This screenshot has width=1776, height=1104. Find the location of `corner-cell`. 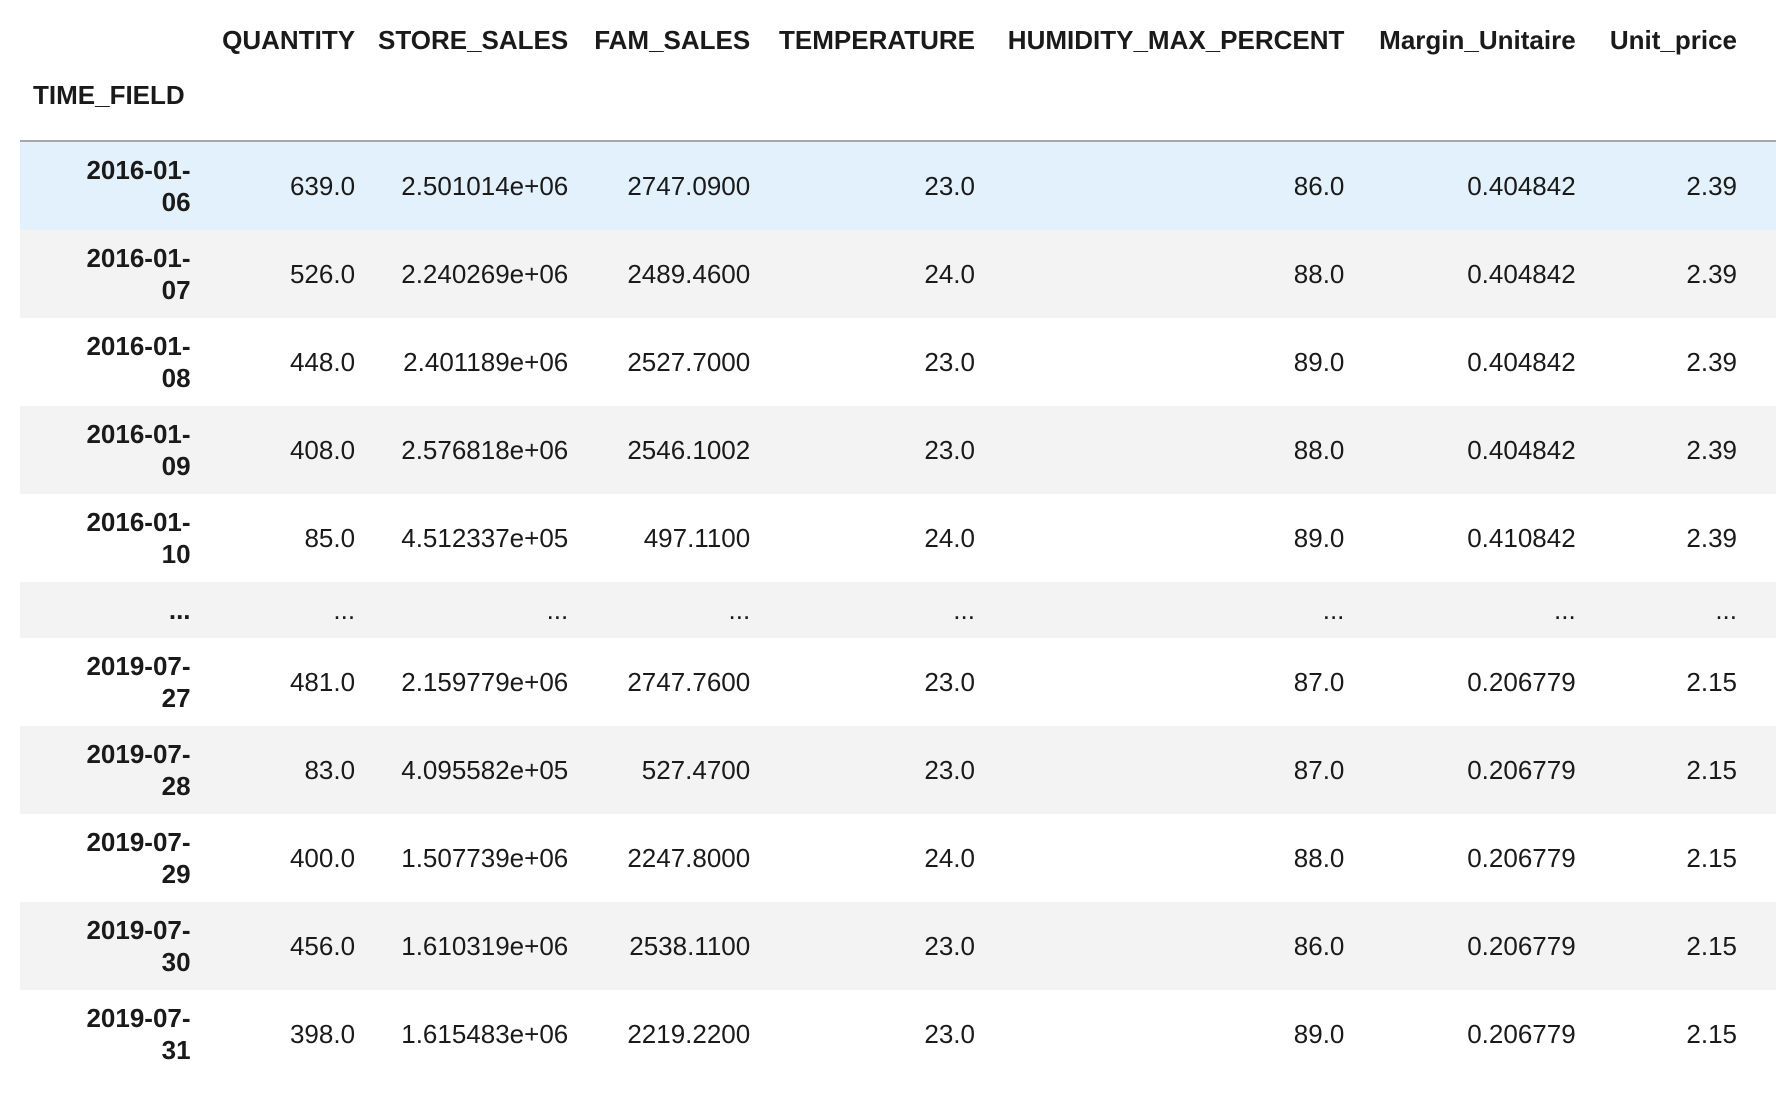

corner-cell is located at coordinates (105, 40).